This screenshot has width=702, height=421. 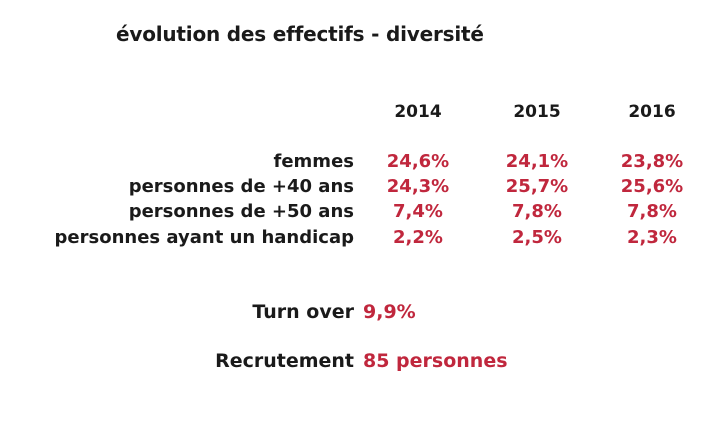 I want to click on recrutement-value: 85 personnes, so click(x=435, y=361).